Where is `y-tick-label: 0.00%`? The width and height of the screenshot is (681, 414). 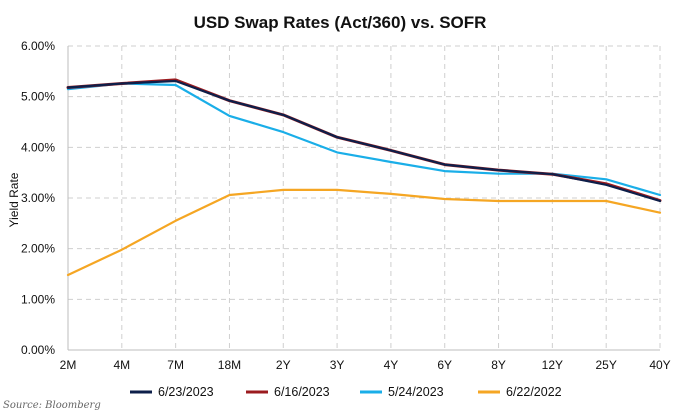 y-tick-label: 0.00% is located at coordinates (38, 350).